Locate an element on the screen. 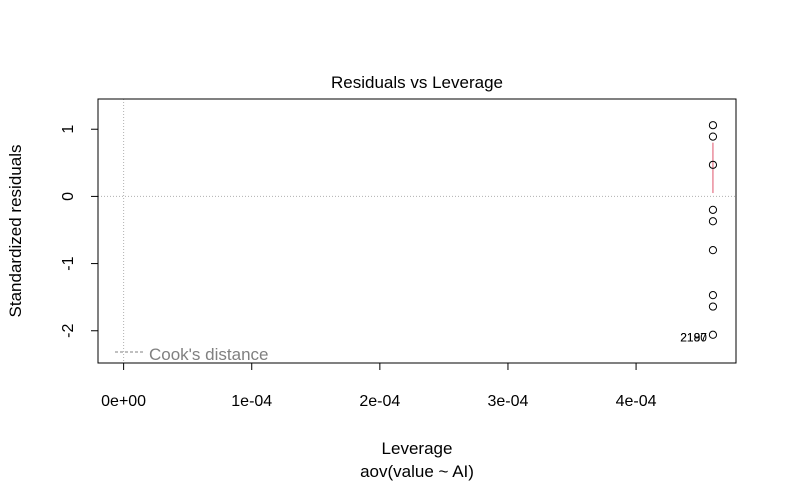 The height and width of the screenshot is (486, 787). point-label: 2190 is located at coordinates (693, 337).